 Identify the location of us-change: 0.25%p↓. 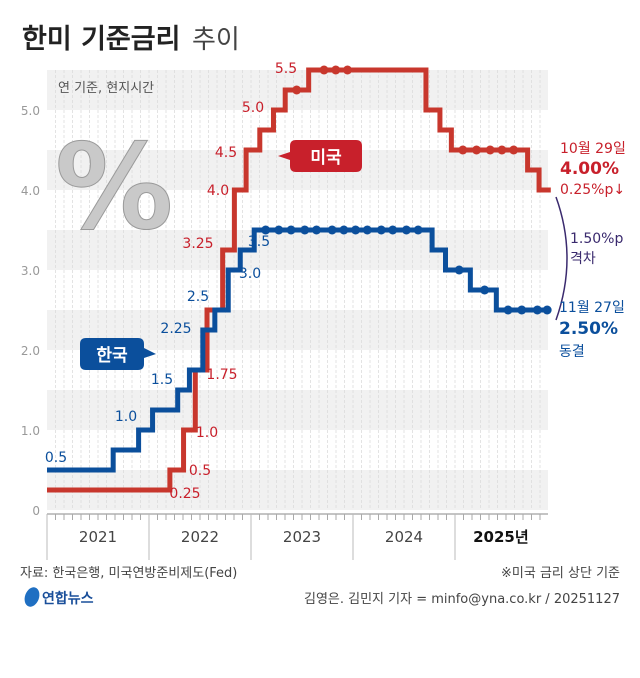
(592, 190).